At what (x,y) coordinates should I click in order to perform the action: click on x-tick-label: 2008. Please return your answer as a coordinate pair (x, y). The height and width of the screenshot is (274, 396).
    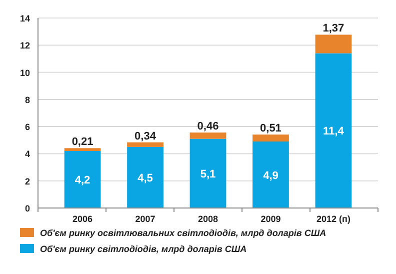
    Looking at the image, I should click on (208, 219).